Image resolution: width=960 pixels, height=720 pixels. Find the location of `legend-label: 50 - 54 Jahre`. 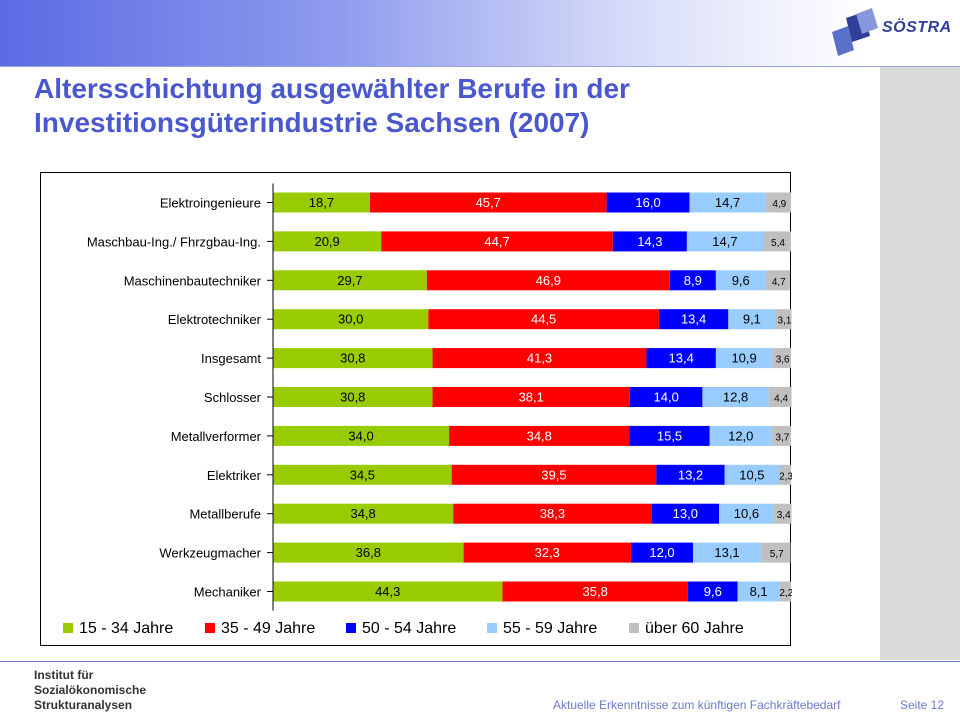

legend-label: 50 - 54 Jahre is located at coordinates (409, 628).